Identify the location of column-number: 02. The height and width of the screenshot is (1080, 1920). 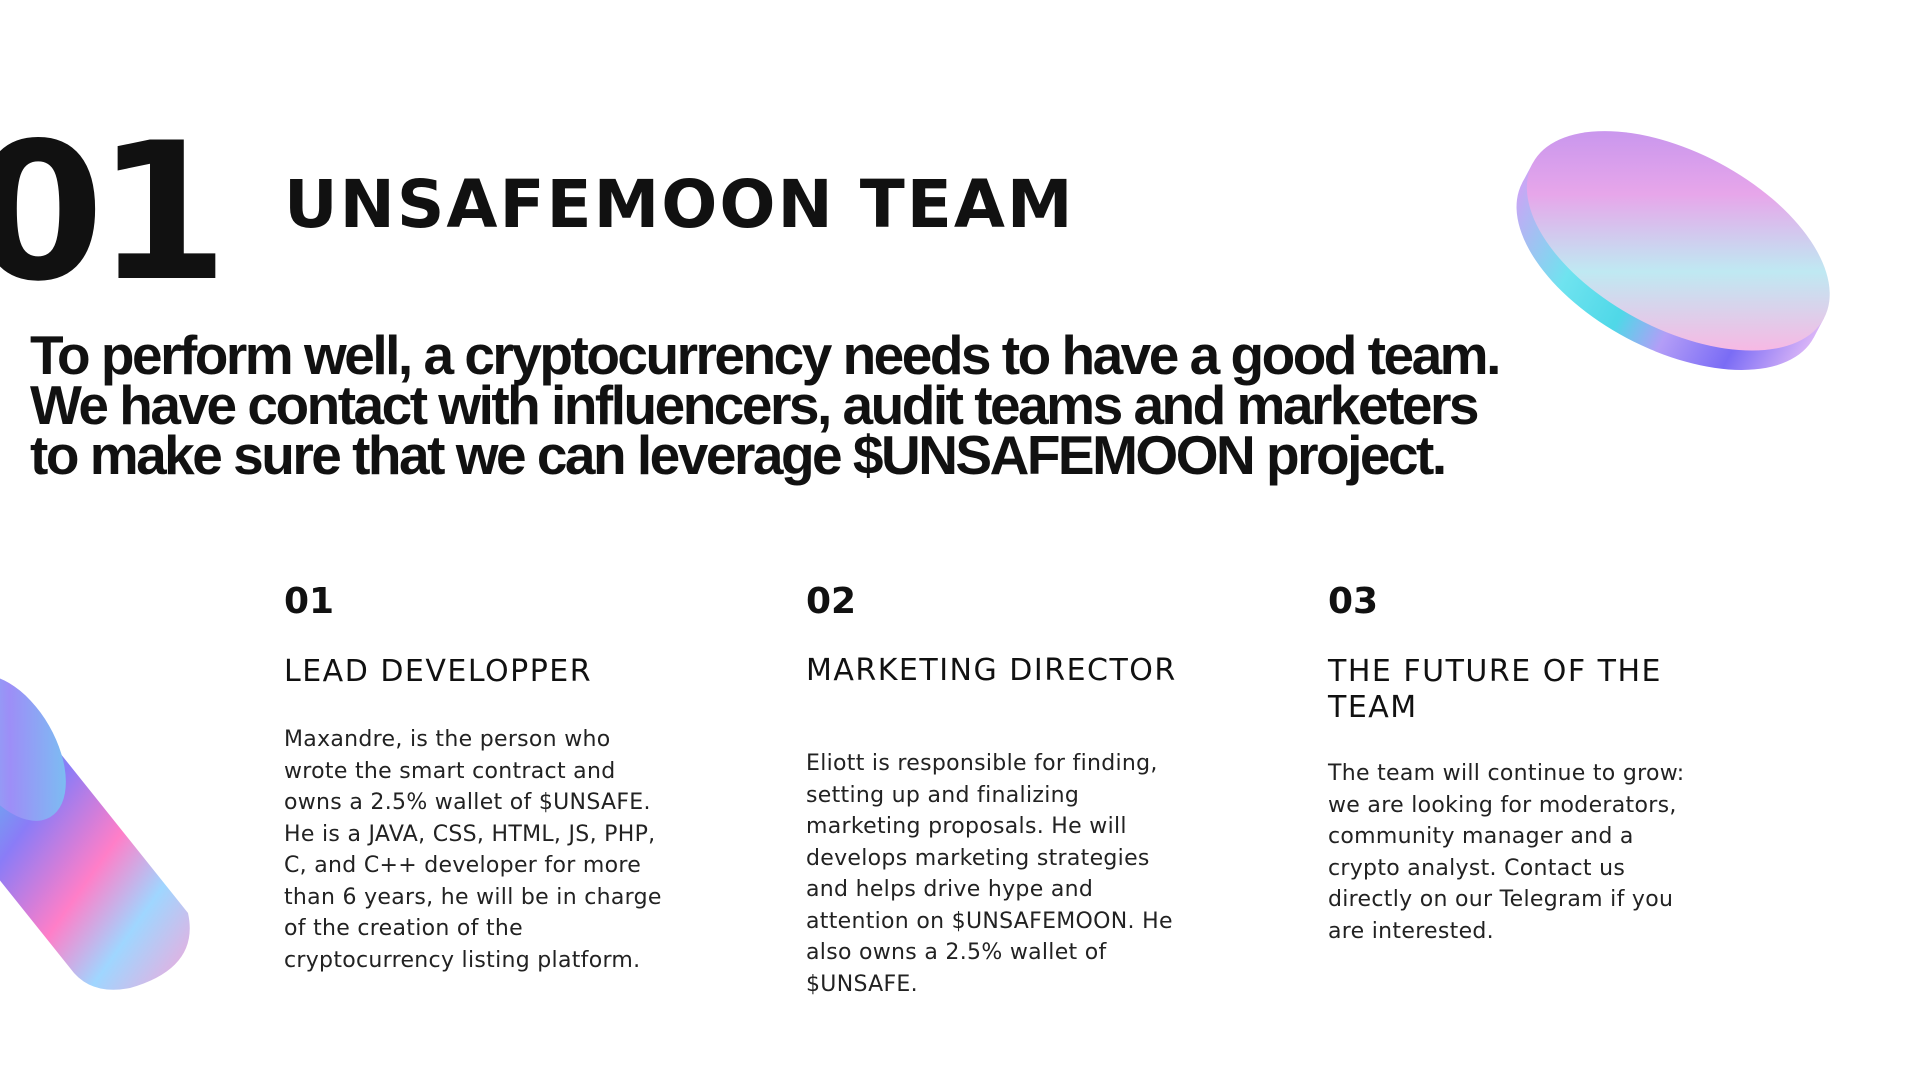
(831, 601).